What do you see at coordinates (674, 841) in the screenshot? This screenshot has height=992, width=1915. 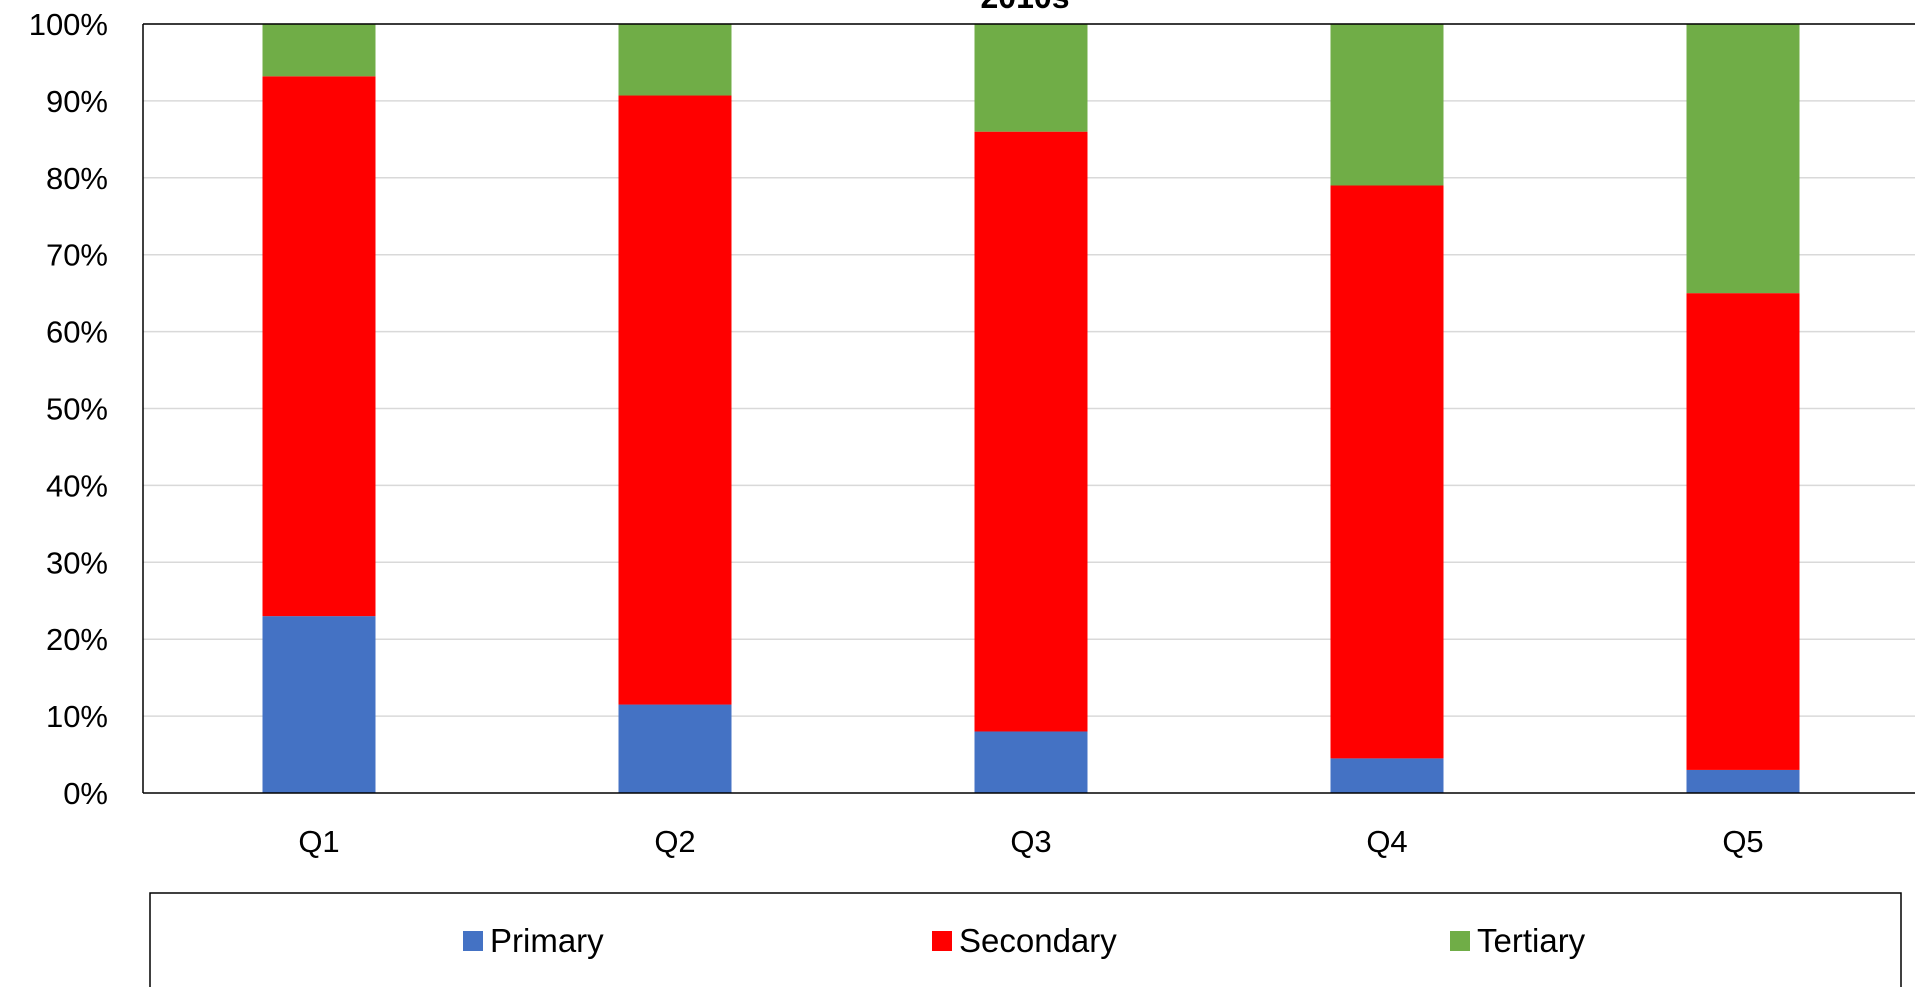 I see `x-tick-label: Q2` at bounding box center [674, 841].